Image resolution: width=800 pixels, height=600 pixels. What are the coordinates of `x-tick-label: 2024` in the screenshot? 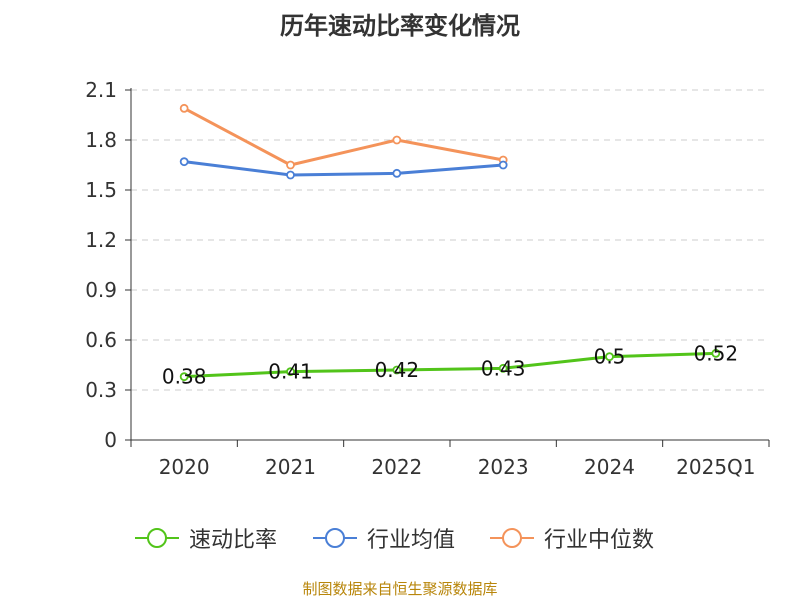 It's located at (609, 467).